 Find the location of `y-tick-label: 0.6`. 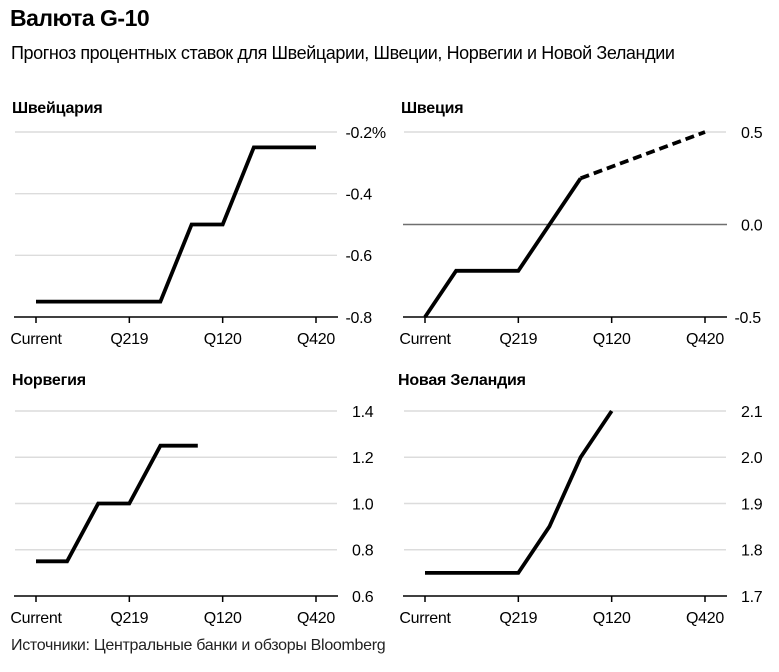

y-tick-label: 0.6 is located at coordinates (363, 597).